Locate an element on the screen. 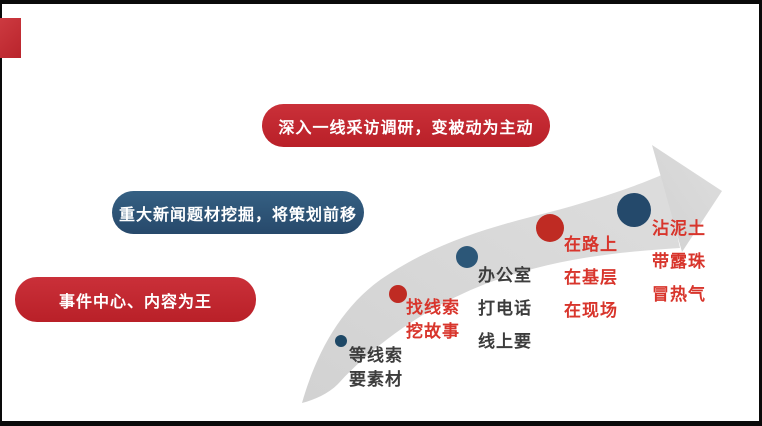 The image size is (762, 426). step-label-3: 办公室 打电话 线上要 is located at coordinates (505, 308).